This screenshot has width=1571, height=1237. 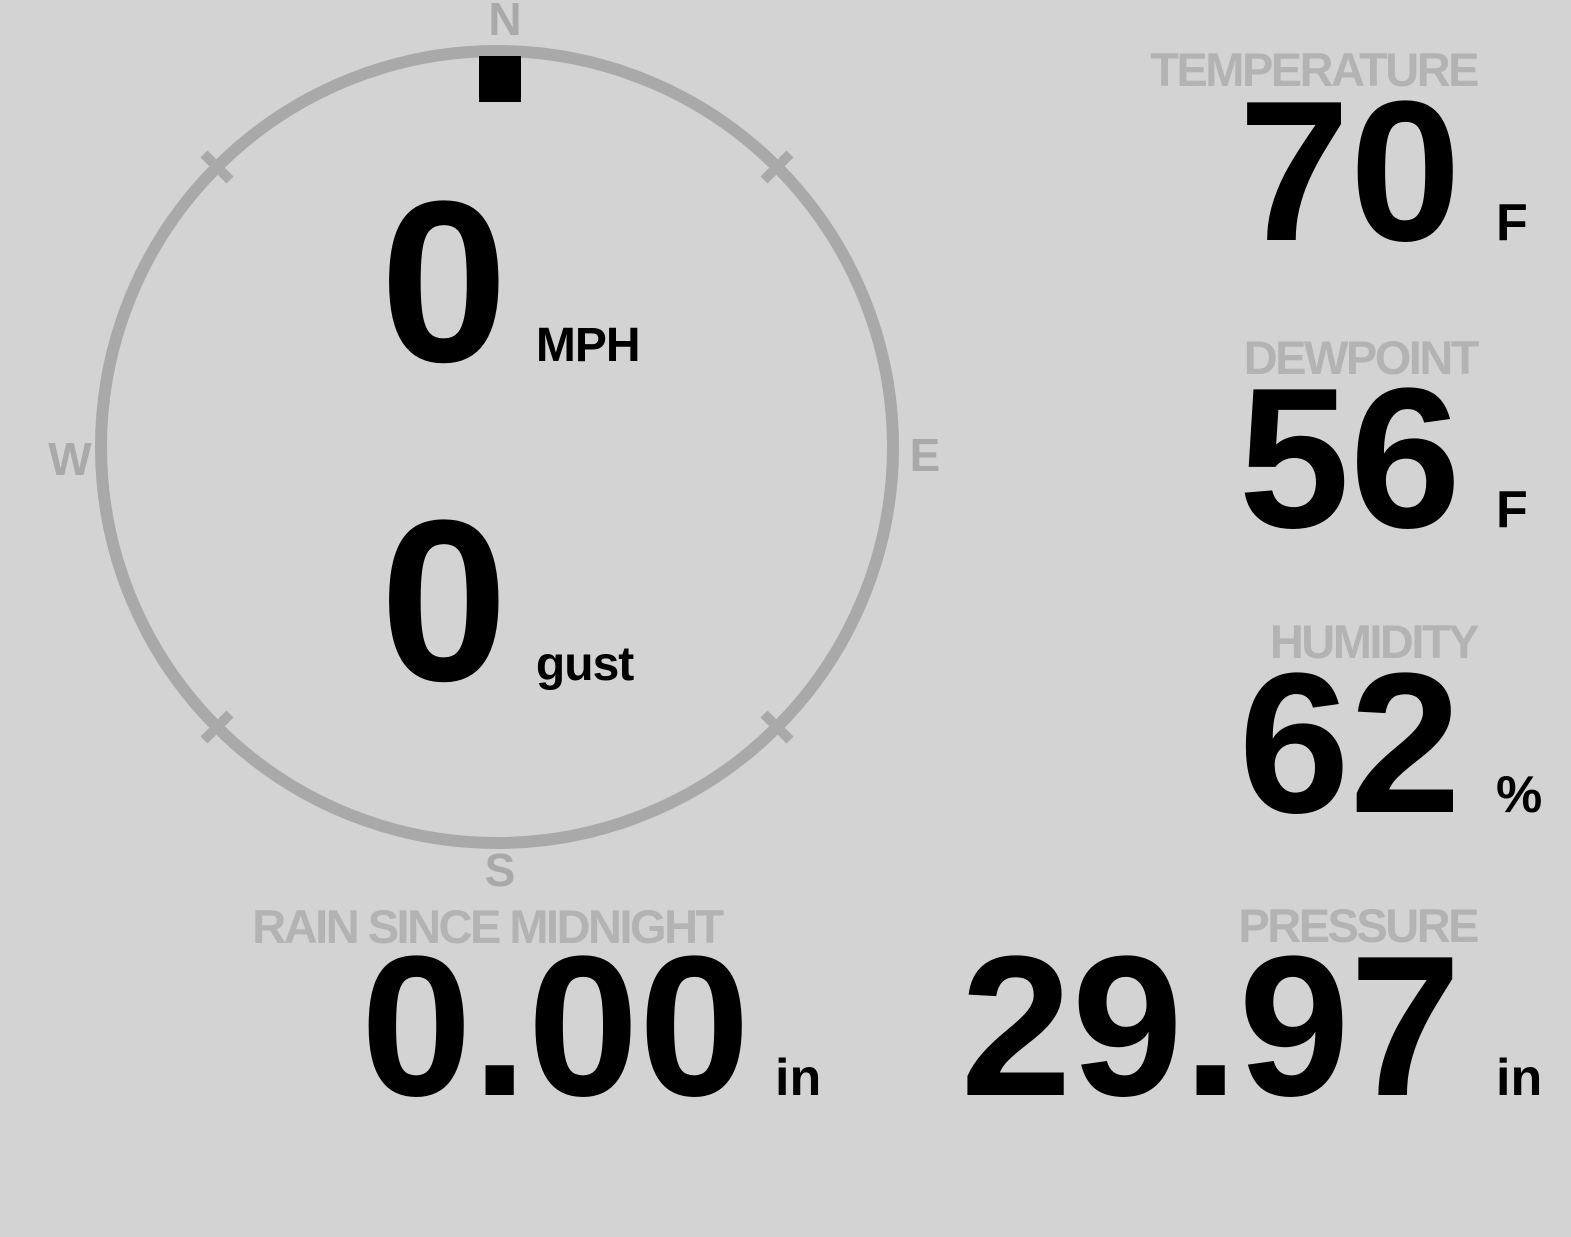 What do you see at coordinates (1235, 744) in the screenshot?
I see `humidity-value-row: 62 %` at bounding box center [1235, 744].